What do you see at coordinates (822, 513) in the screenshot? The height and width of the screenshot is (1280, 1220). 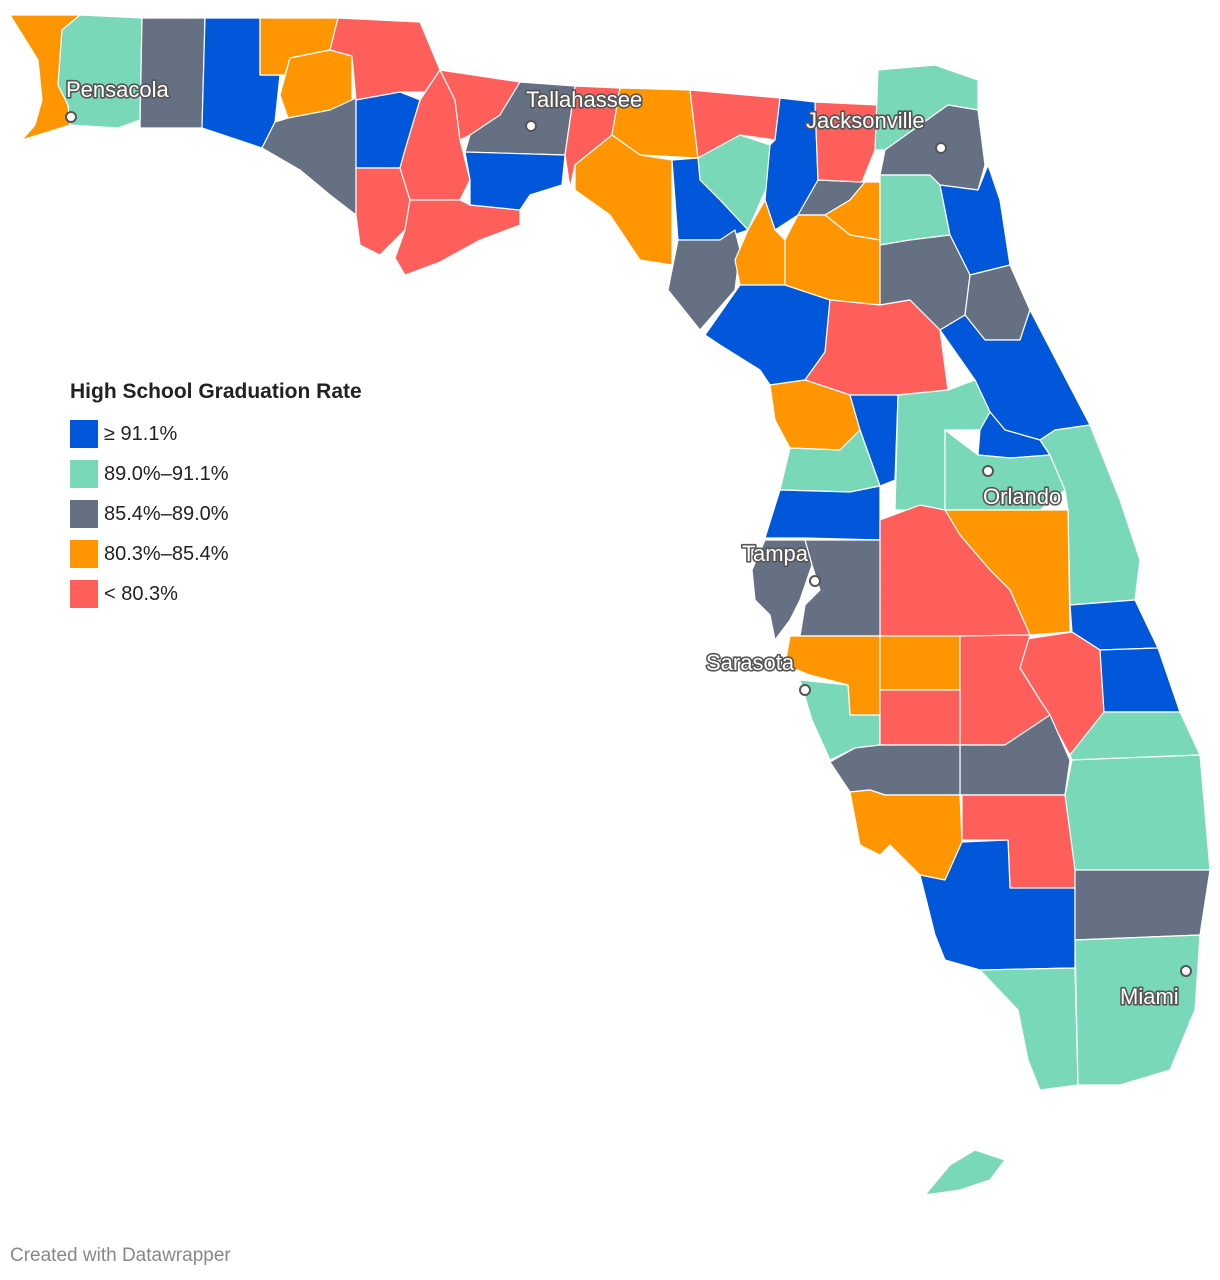 I see `county-pasco` at bounding box center [822, 513].